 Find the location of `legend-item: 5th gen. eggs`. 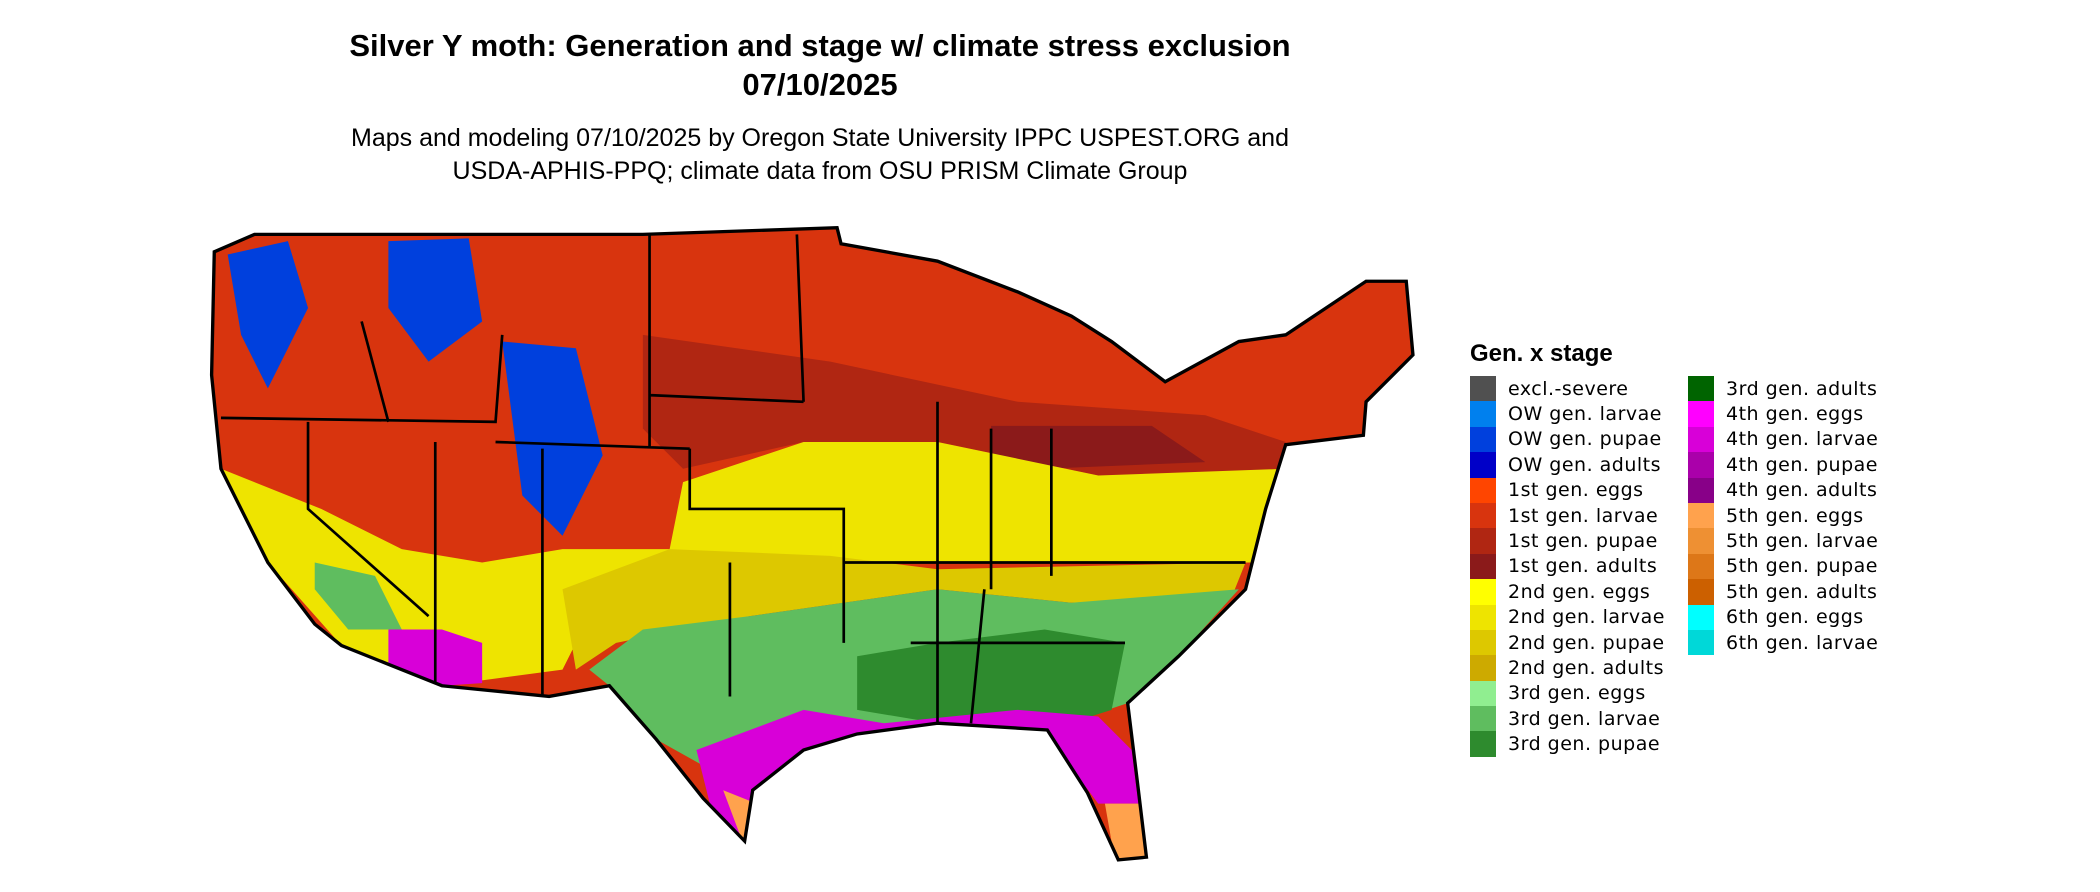

legend-item: 5th gen. eggs is located at coordinates (1797, 515).